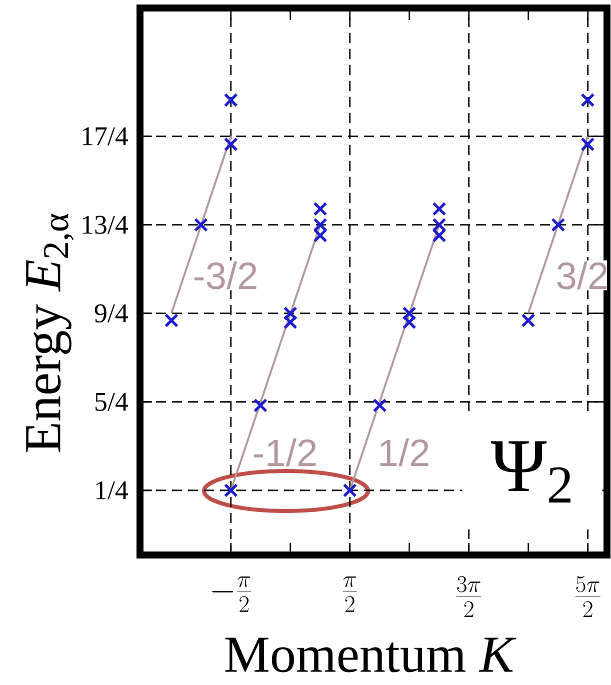  Describe the element at coordinates (582, 275) in the screenshot. I see `series-label: 3/2` at that location.